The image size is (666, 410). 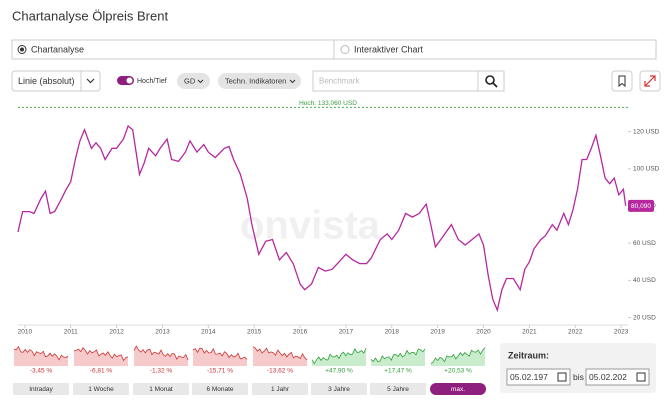 I want to click on period-label: max., so click(x=458, y=389).